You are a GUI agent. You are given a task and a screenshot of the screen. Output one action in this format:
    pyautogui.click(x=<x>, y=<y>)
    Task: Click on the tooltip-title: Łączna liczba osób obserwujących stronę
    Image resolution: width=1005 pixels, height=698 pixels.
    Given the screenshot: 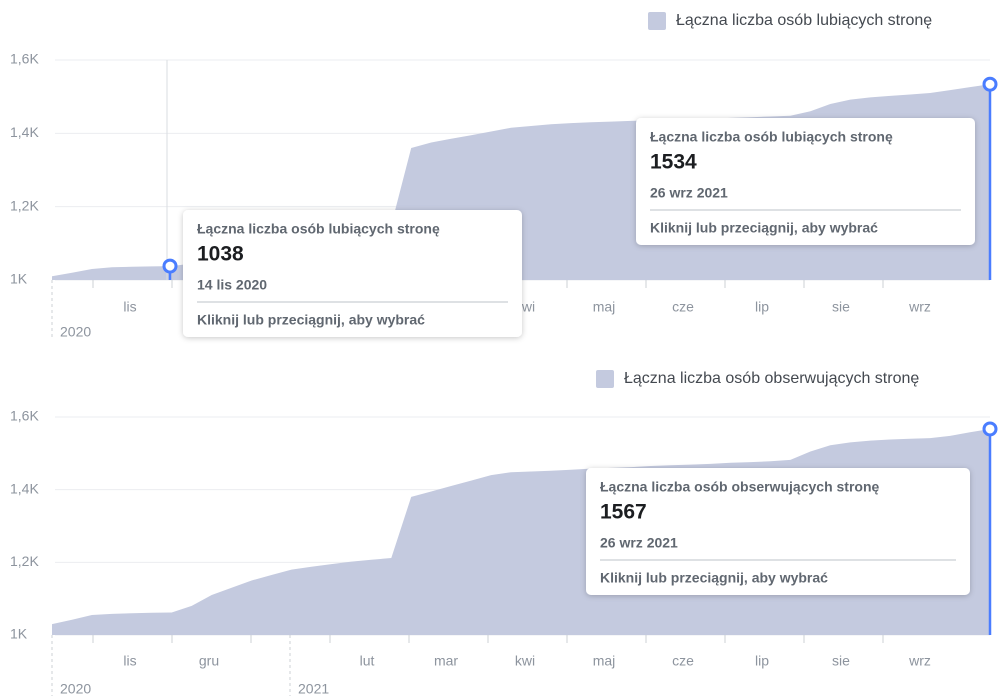 What is the action you would take?
    pyautogui.click(x=740, y=487)
    